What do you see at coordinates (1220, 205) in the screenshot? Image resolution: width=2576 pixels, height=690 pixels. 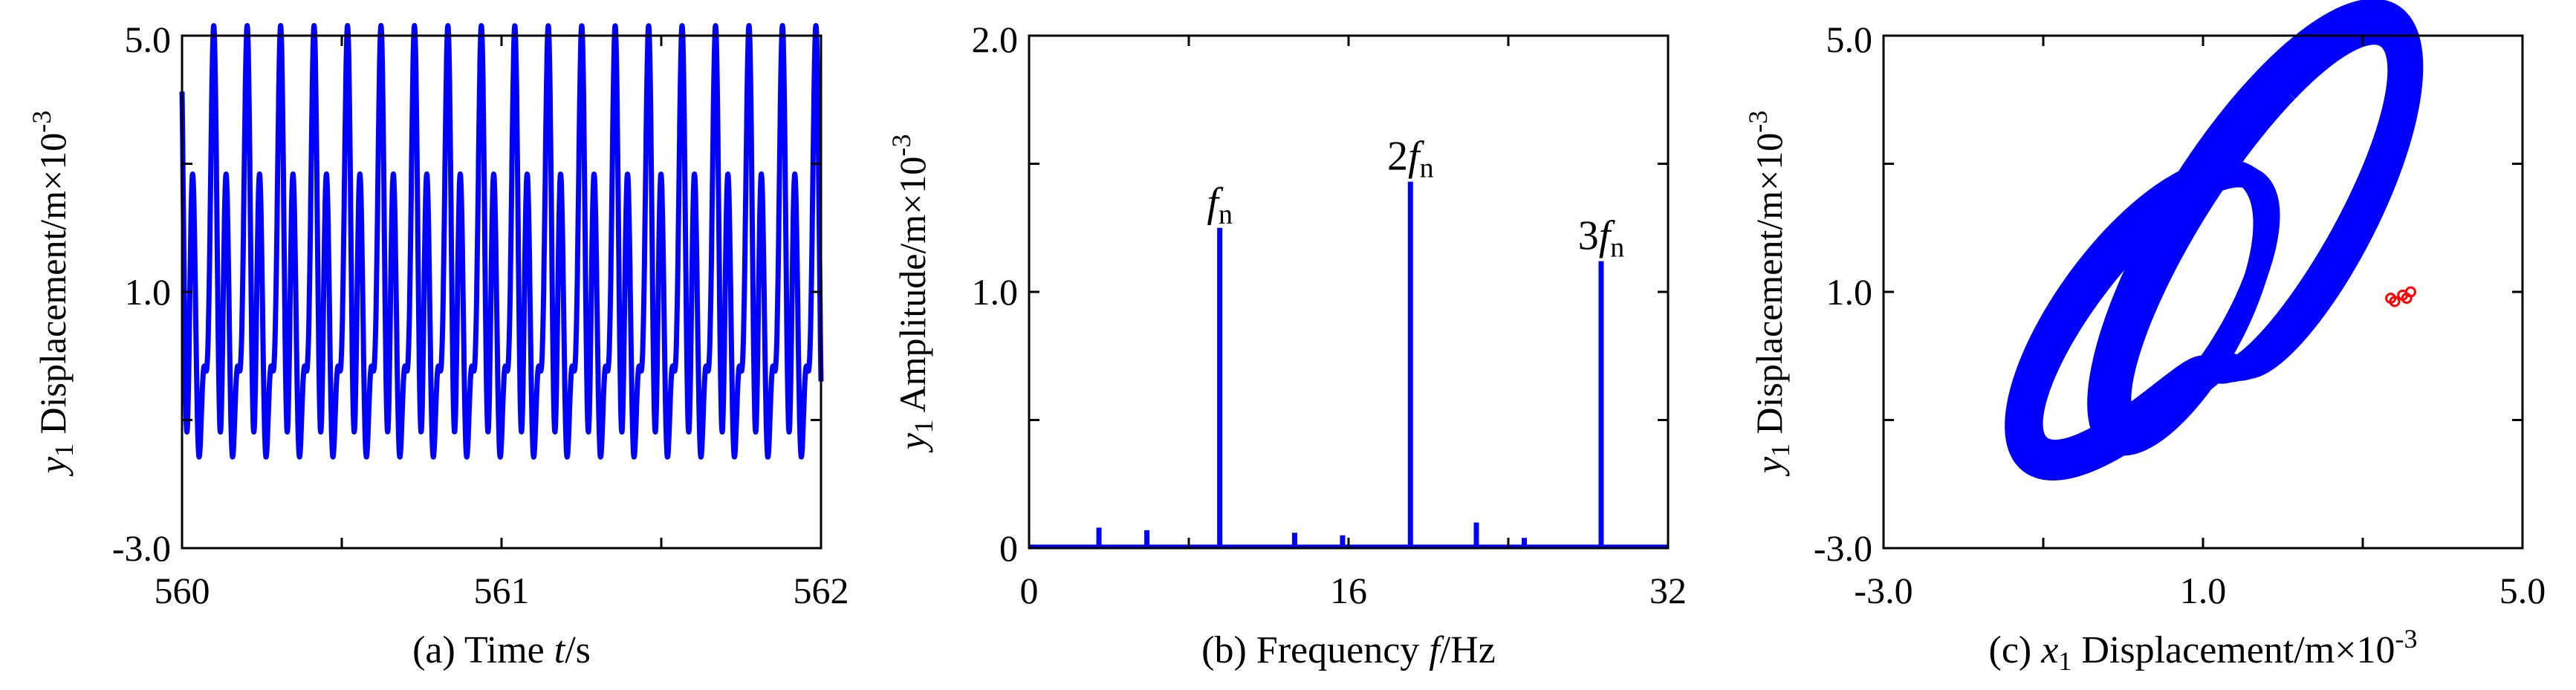 I see `peak-label: fn` at bounding box center [1220, 205].